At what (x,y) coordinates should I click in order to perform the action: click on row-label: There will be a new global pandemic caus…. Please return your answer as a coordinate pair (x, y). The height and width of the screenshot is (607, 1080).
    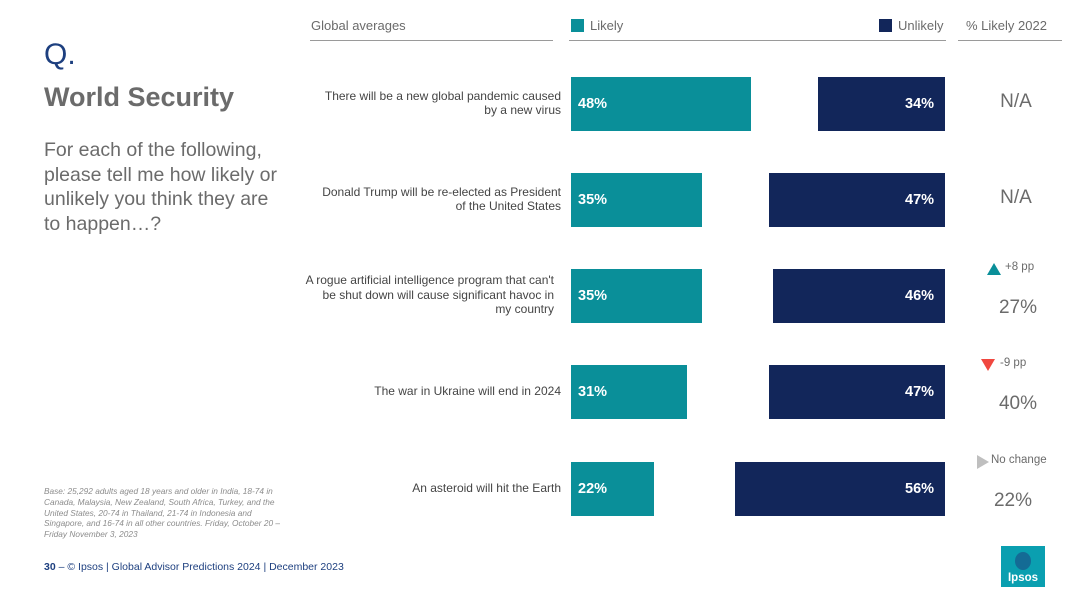
    Looking at the image, I should click on (442, 103).